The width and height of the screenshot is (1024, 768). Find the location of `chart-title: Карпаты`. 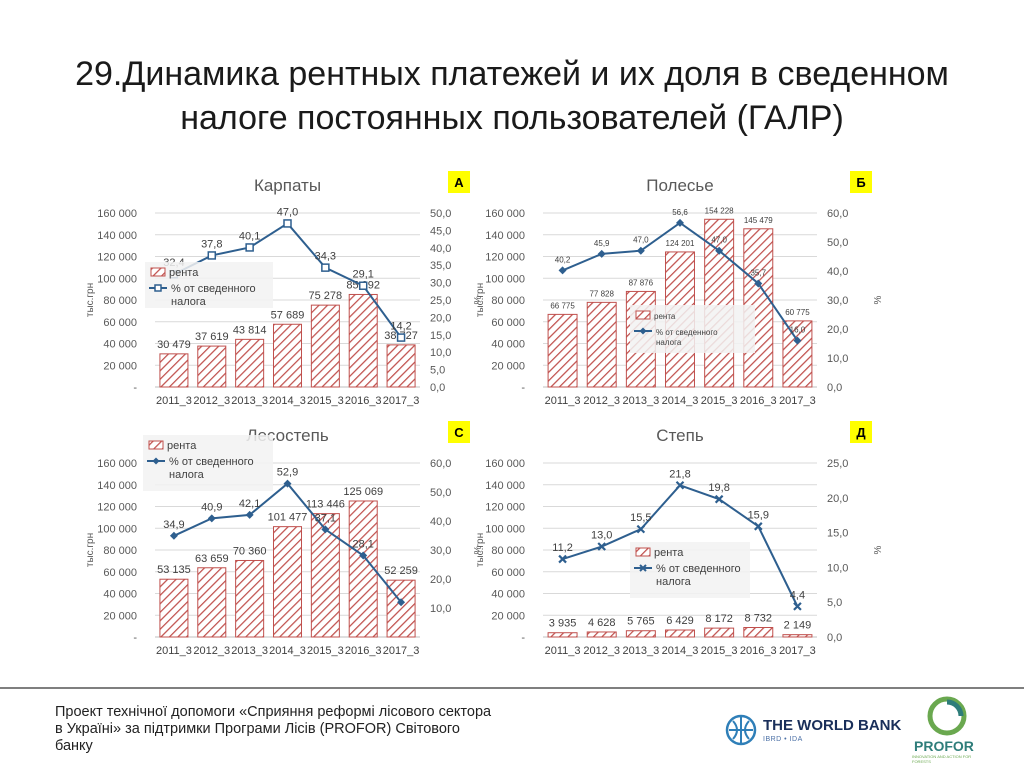

chart-title: Карпаты is located at coordinates (287, 185).